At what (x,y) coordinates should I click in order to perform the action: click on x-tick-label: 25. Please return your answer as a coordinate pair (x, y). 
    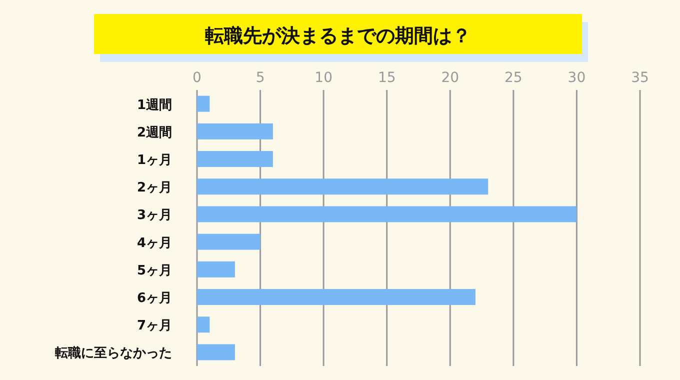
    Looking at the image, I should click on (513, 78).